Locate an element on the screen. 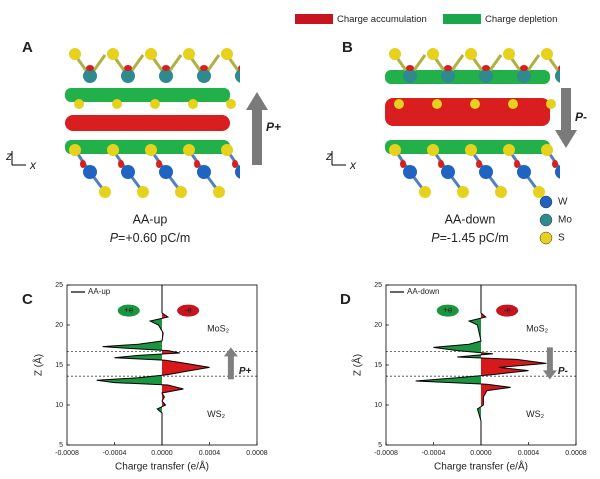  p-value: =+0.60 pC/m is located at coordinates (154, 238).